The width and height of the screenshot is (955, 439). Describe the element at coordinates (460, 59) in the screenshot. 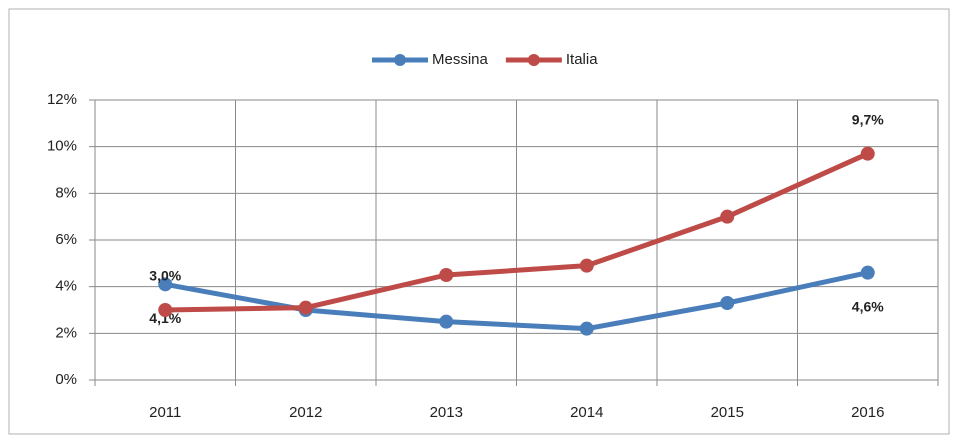

I see `legend-label: Messina` at that location.